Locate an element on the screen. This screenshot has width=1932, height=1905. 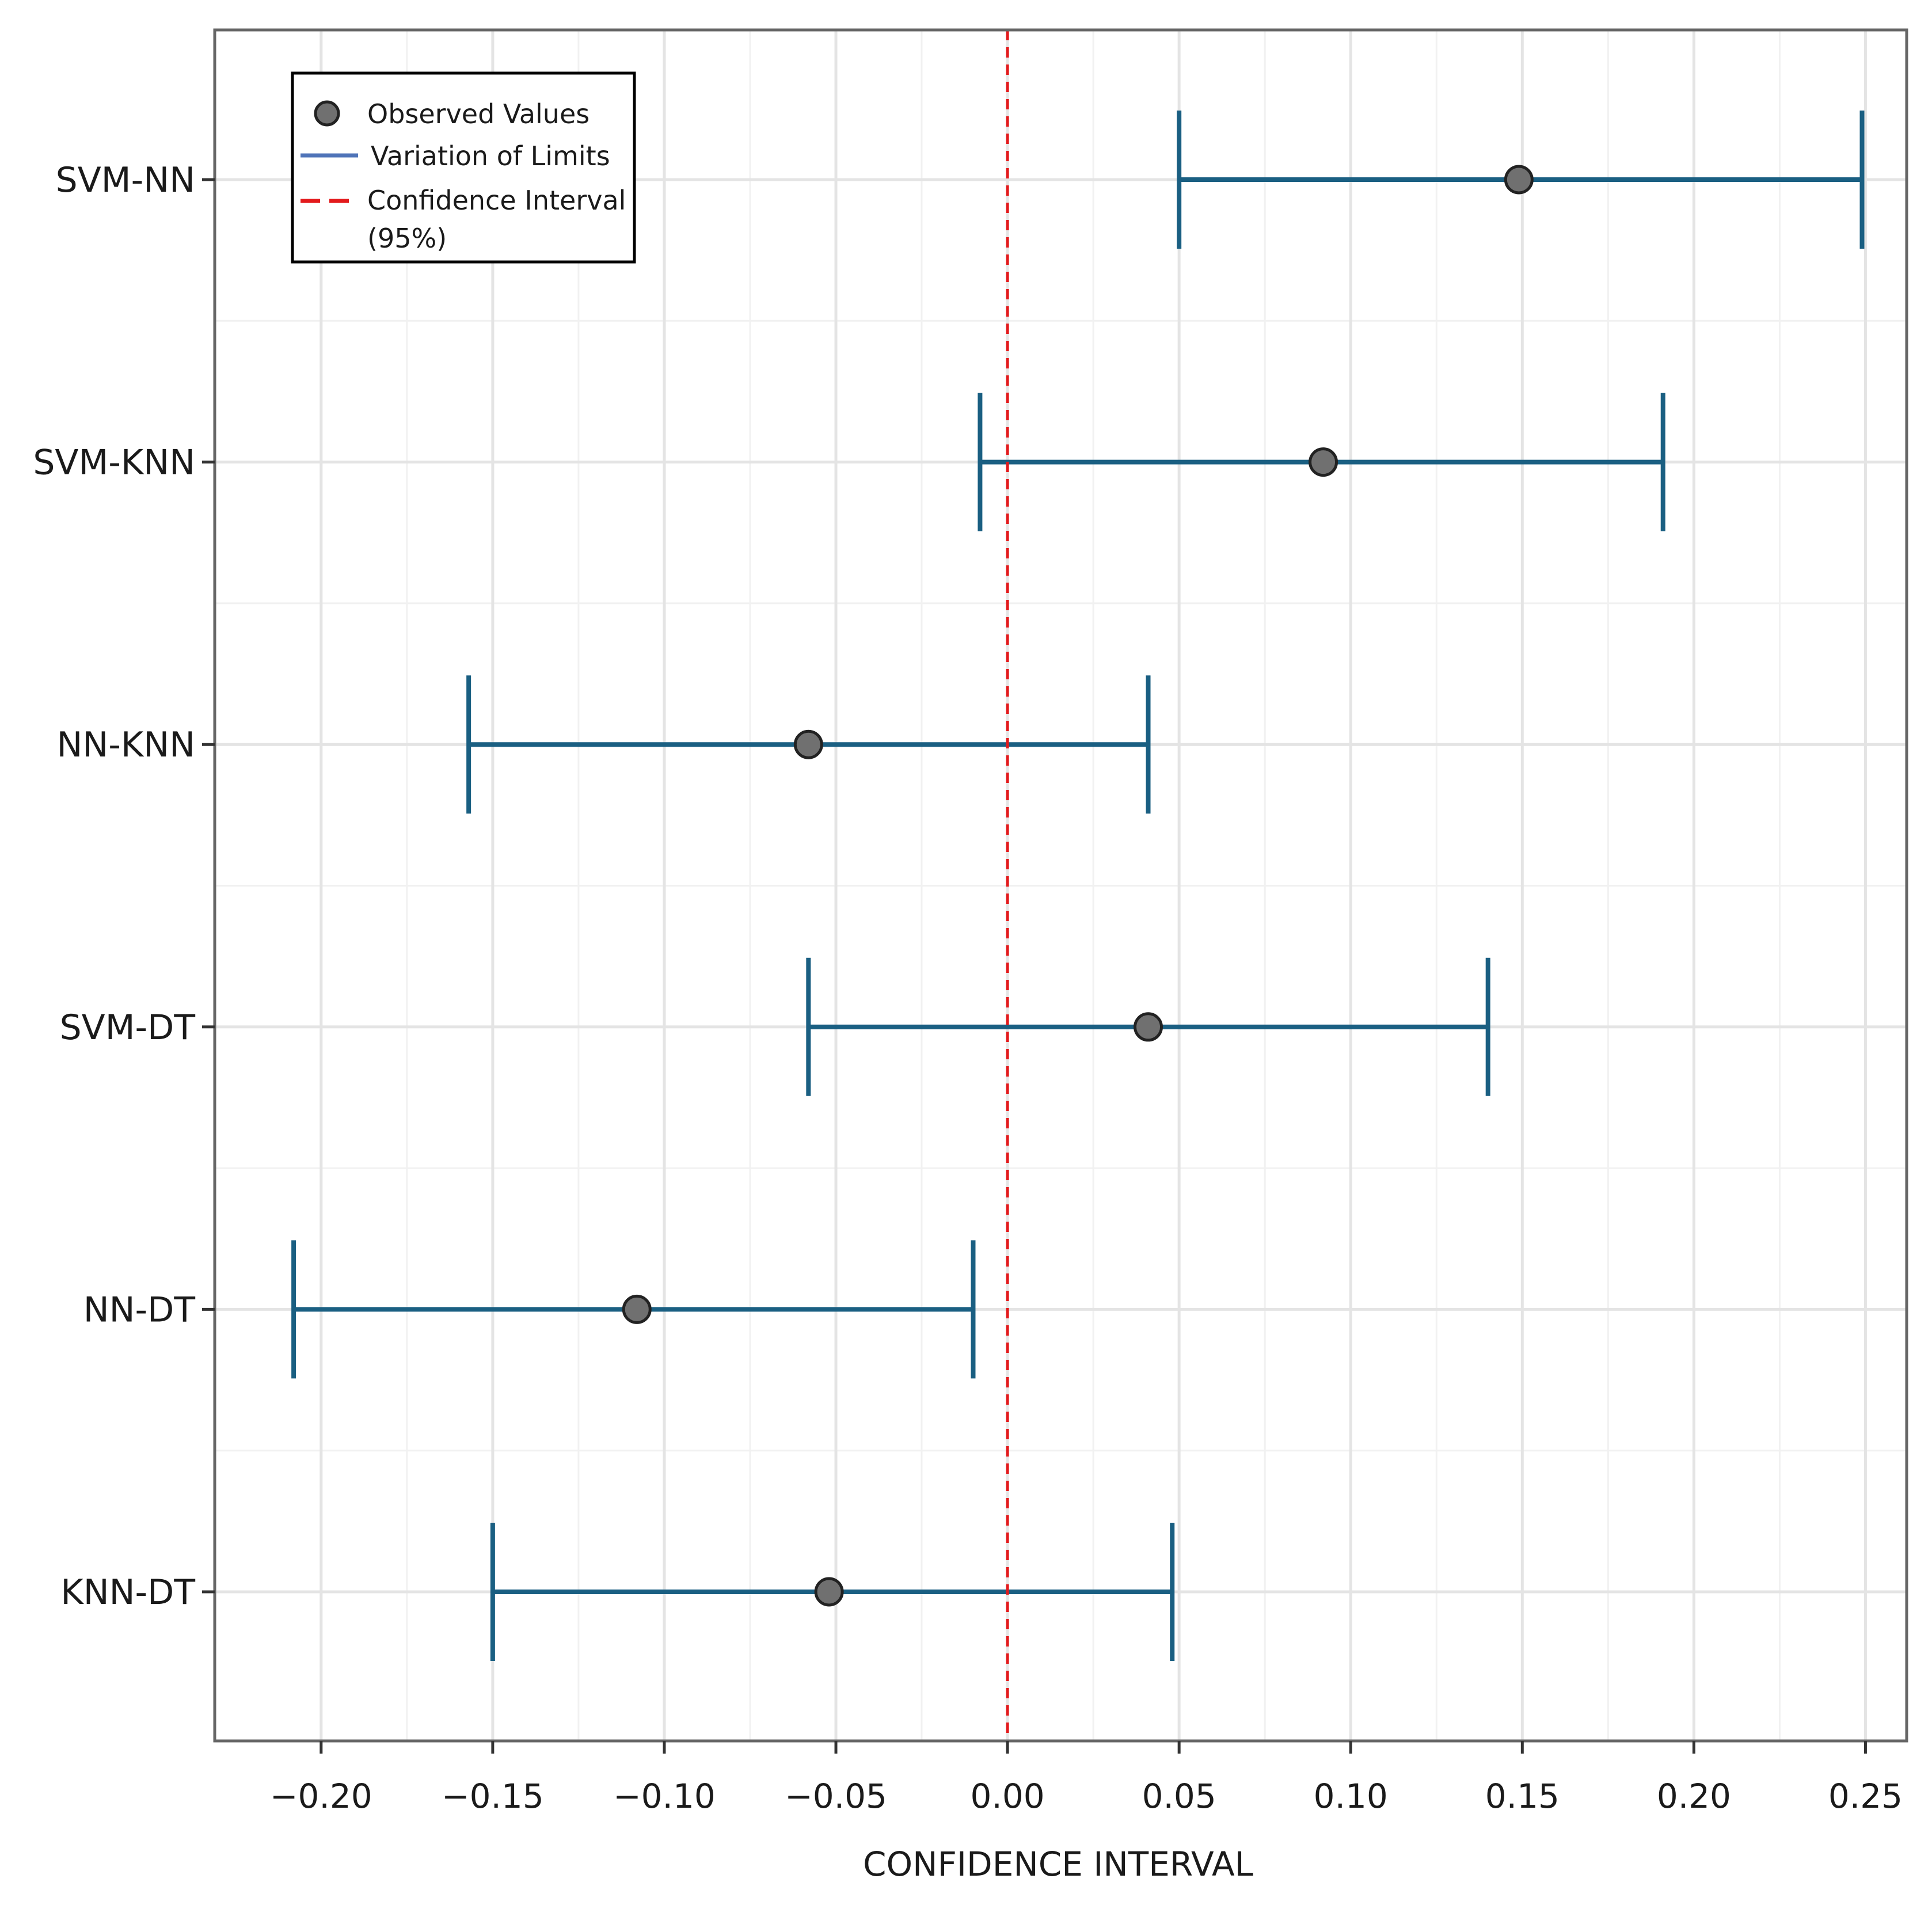
x-tick-label: −0.15 is located at coordinates (493, 1796).